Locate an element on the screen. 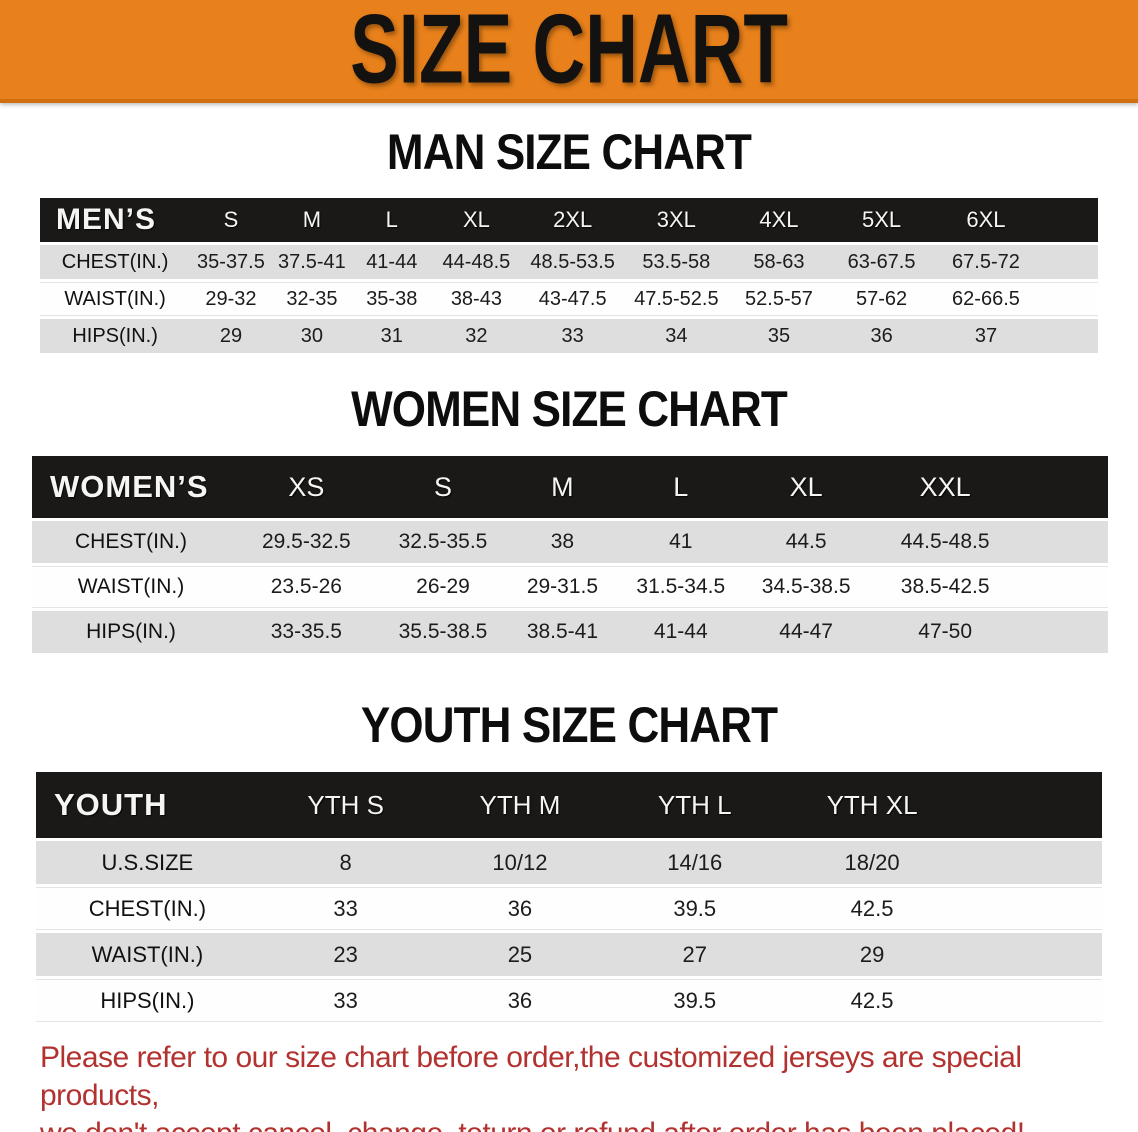  value-cell: 10/12 is located at coordinates (520, 862).